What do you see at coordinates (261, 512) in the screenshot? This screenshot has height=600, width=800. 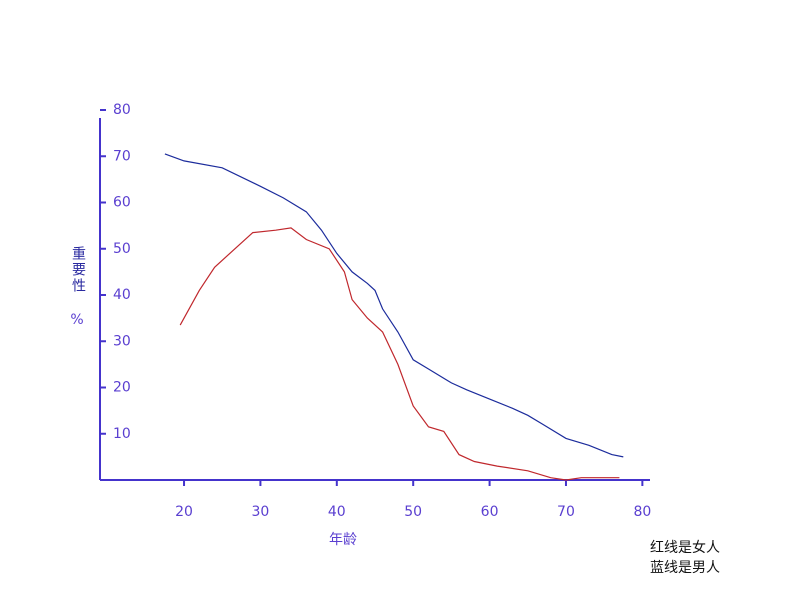 I see `x-tick-label: 30` at bounding box center [261, 512].